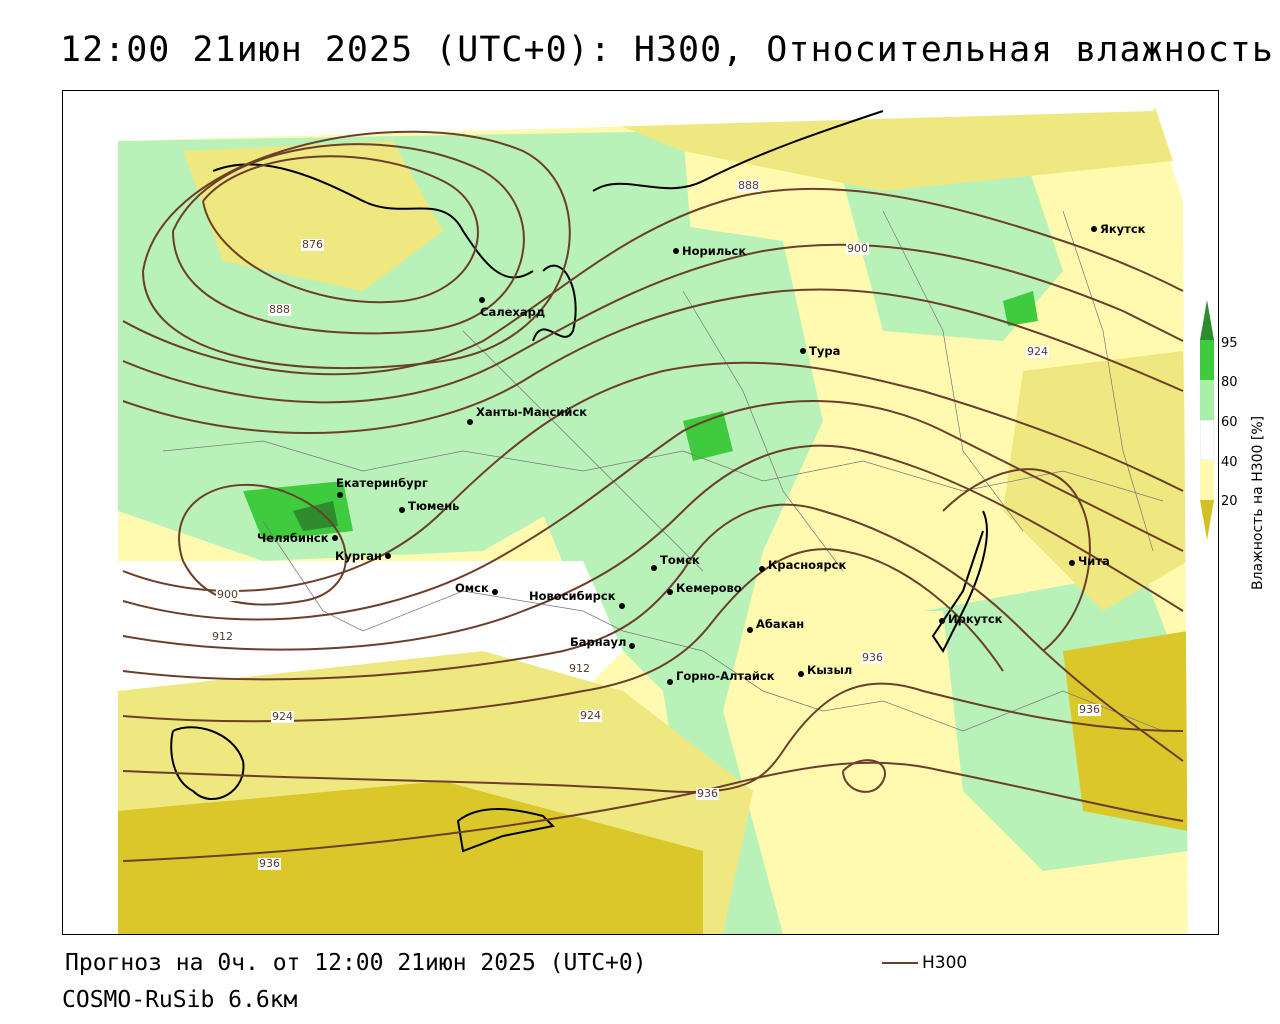 The height and width of the screenshot is (1024, 1280). I want to click on city-label: Якутск, so click(1123, 229).